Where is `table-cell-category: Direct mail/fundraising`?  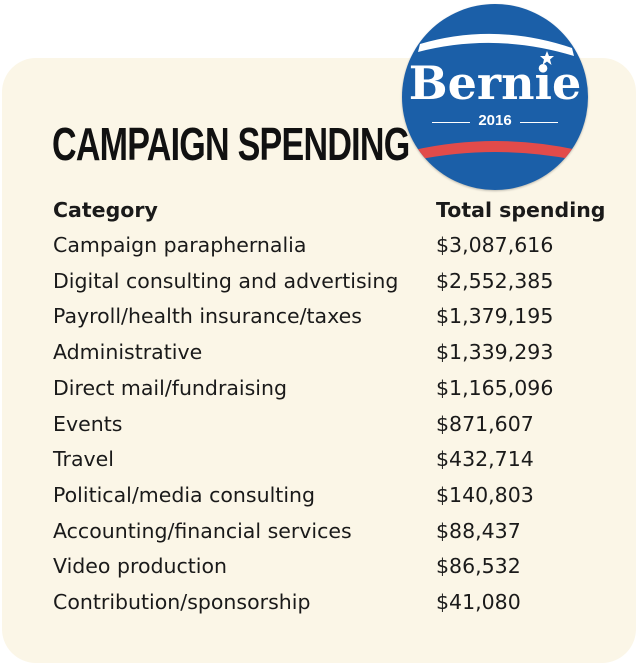
table-cell-category: Direct mail/fundraising is located at coordinates (170, 388).